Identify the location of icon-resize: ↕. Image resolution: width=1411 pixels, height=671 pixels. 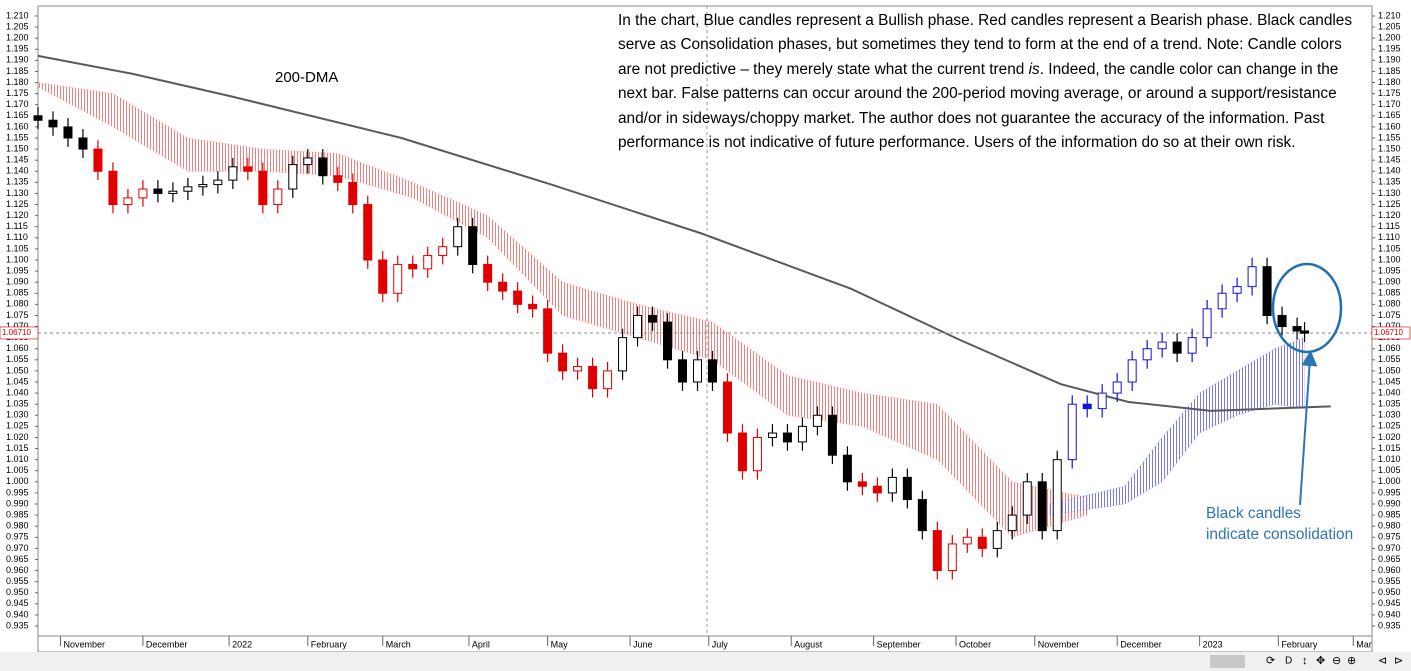
(1305, 661).